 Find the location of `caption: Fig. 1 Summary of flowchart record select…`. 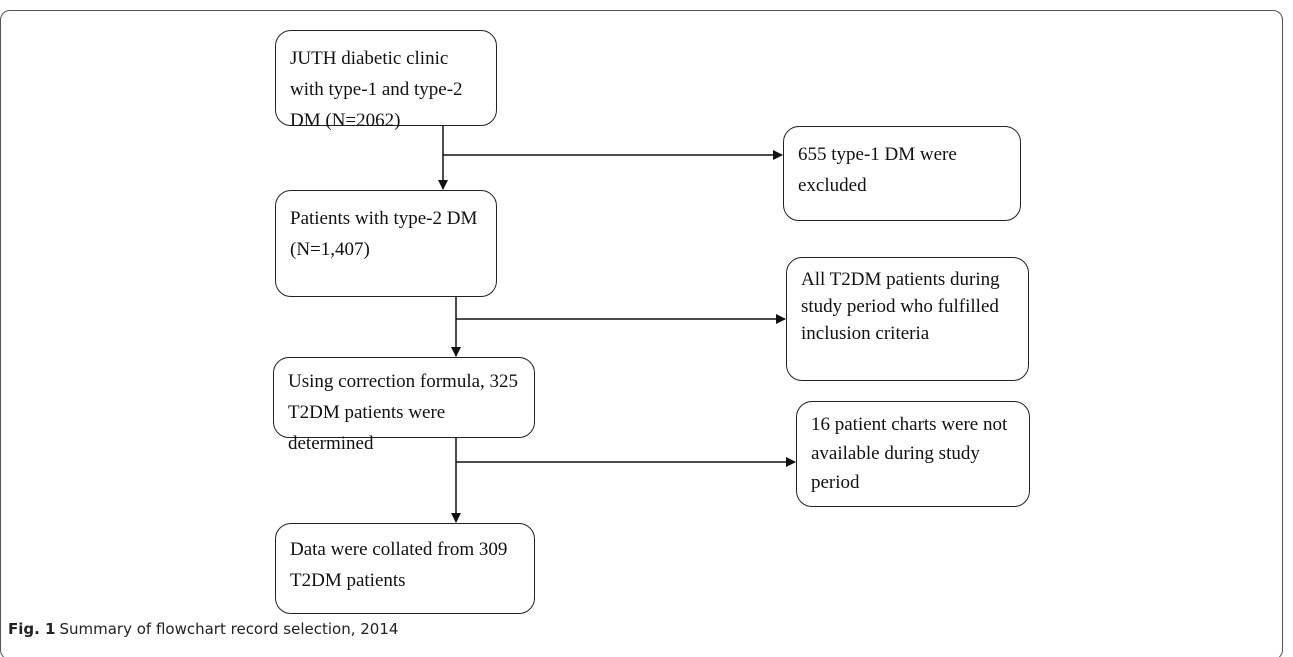

caption: Fig. 1 Summary of flowchart record select… is located at coordinates (203, 629).